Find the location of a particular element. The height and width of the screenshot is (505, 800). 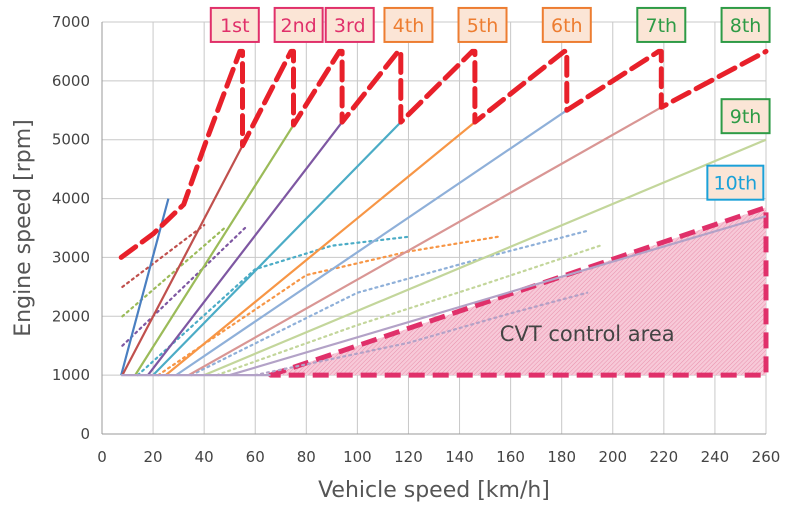

gear-label-text: 6th is located at coordinates (567, 26).